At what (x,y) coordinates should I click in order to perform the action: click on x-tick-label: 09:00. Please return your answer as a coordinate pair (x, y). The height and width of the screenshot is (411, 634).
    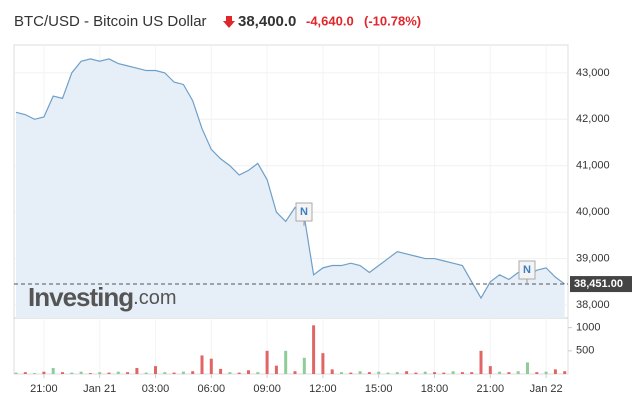
    Looking at the image, I should click on (267, 389).